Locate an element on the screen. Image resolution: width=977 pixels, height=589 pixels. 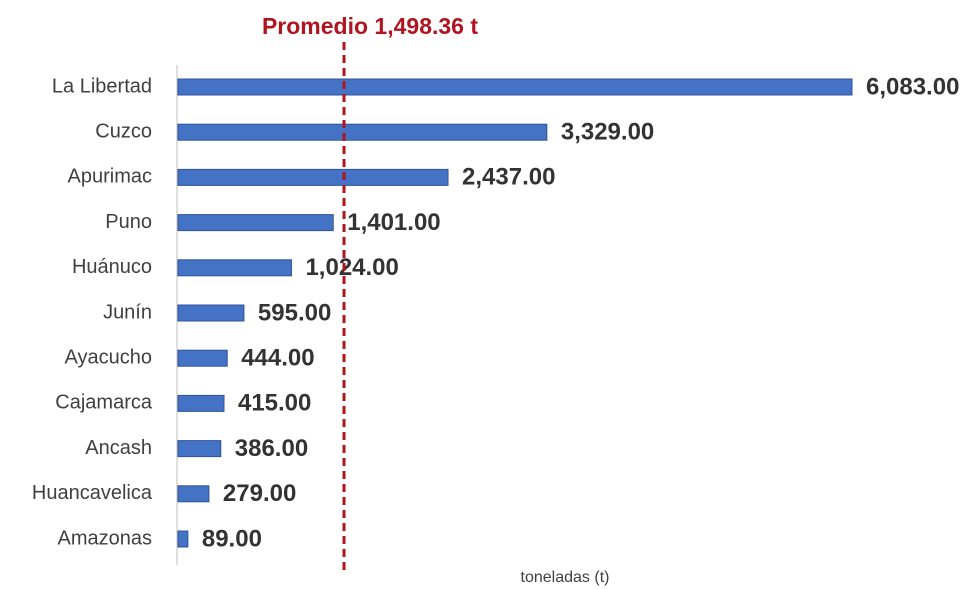
value-label: 89.00 is located at coordinates (232, 538).